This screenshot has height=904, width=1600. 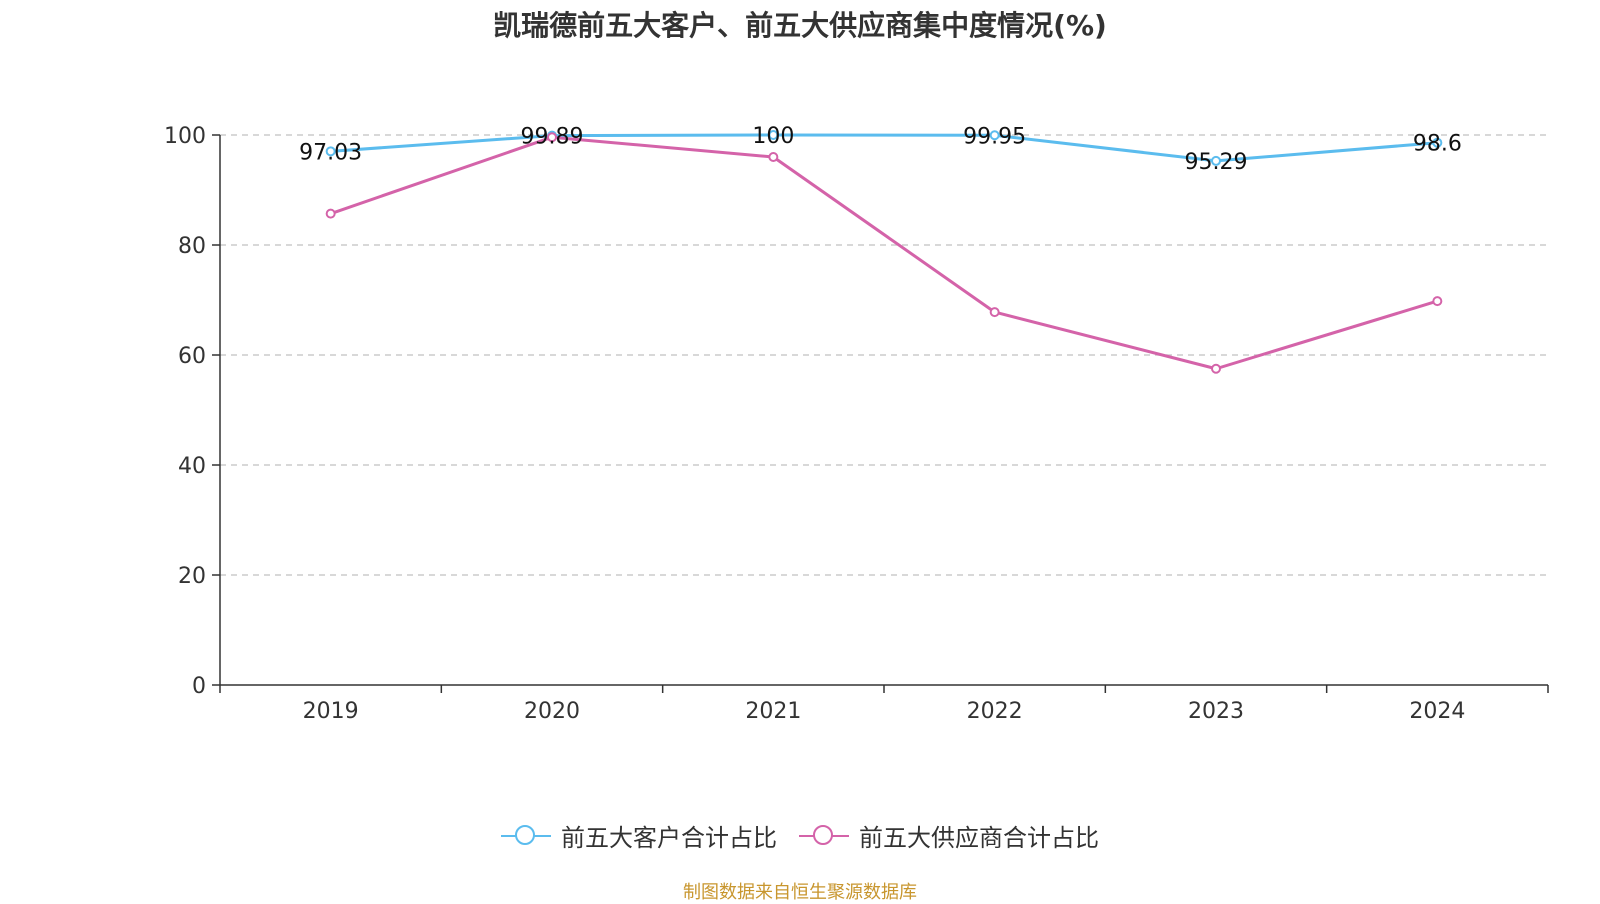 I want to click on data-label-2019: 97.03, so click(x=330, y=152).